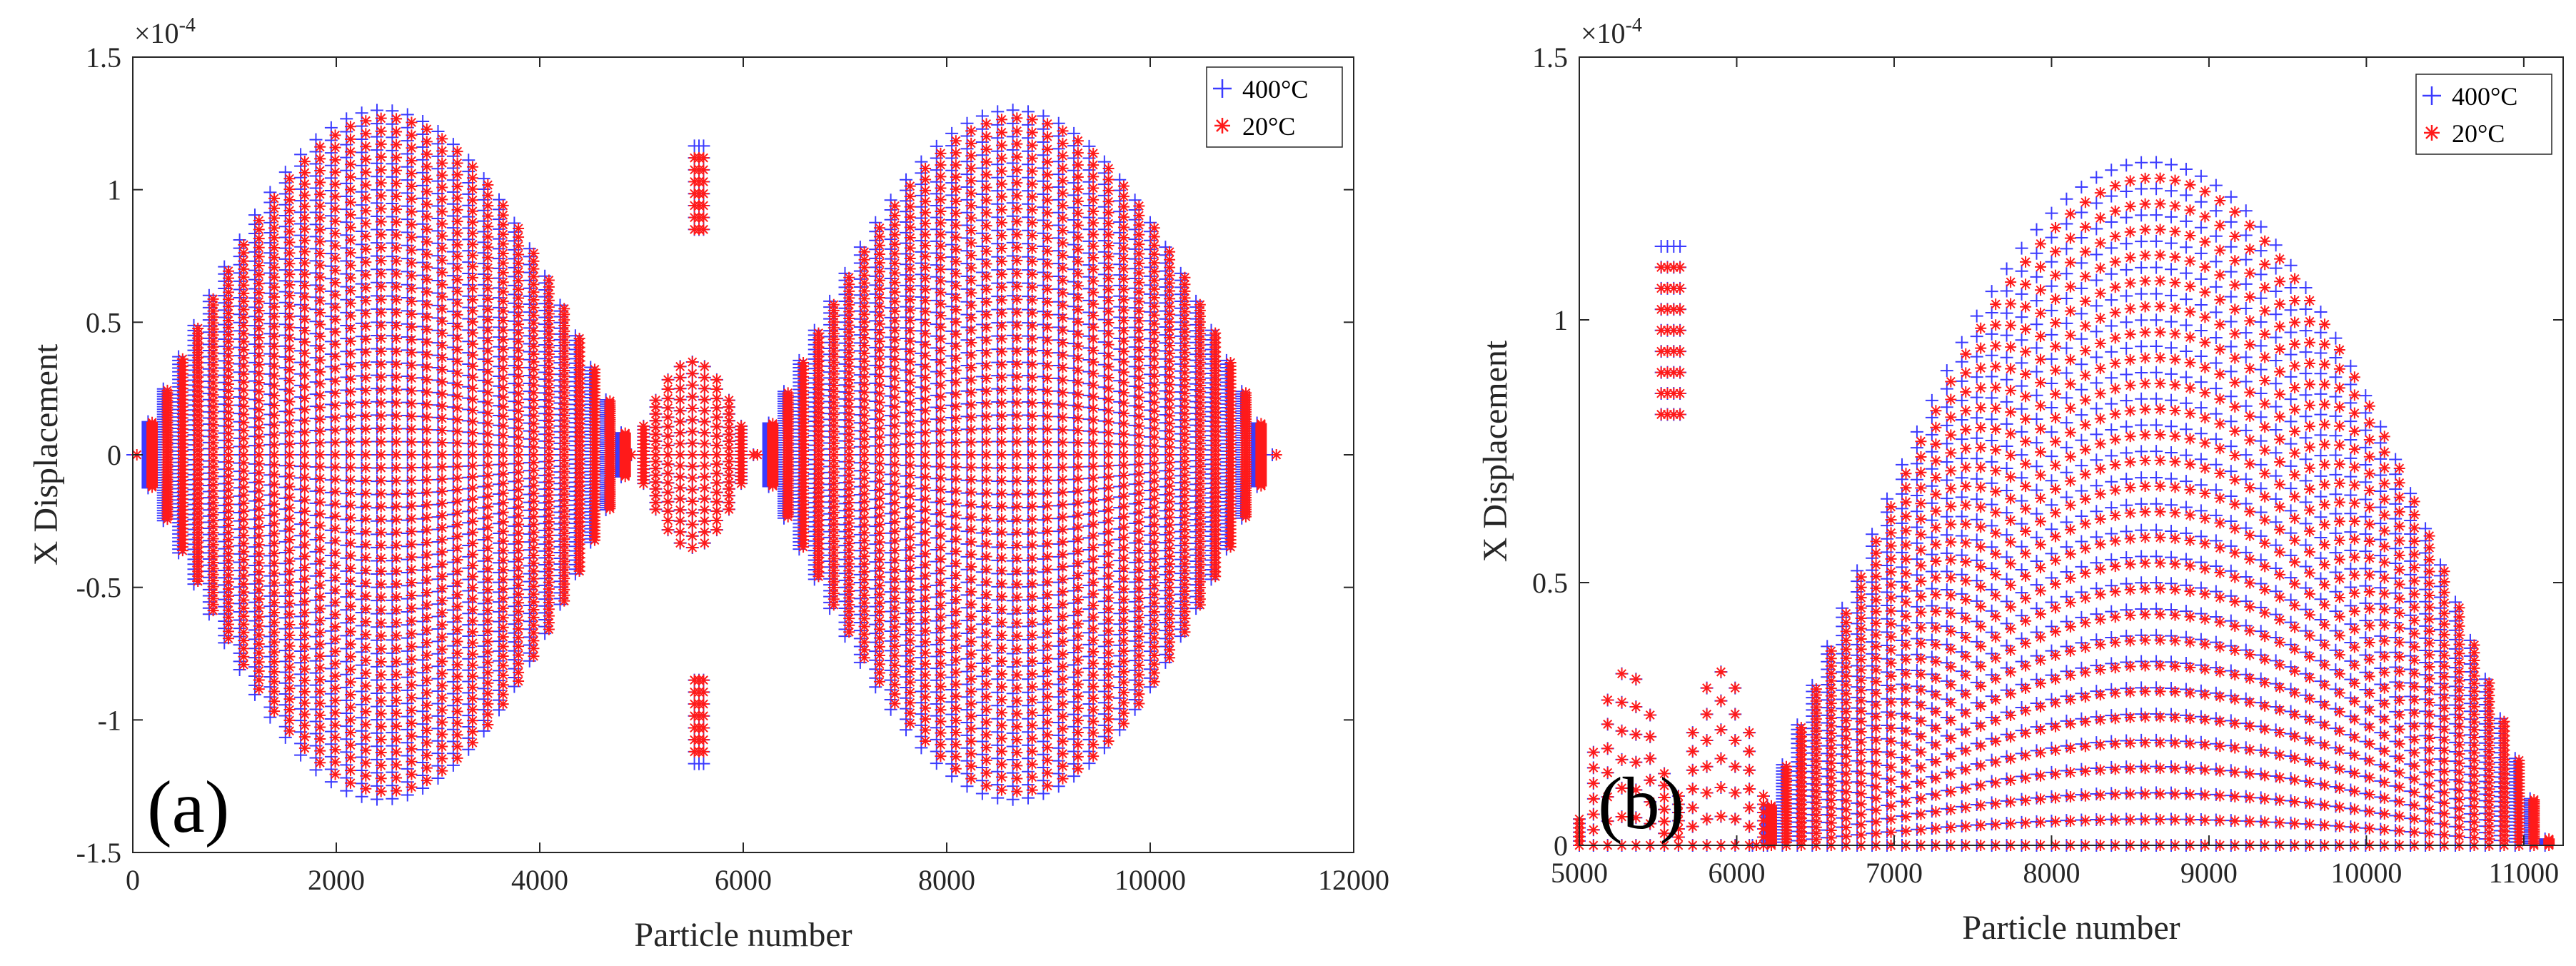 This screenshot has width=2576, height=966. I want to click on x-tick-label-a: 8000, so click(946, 880).